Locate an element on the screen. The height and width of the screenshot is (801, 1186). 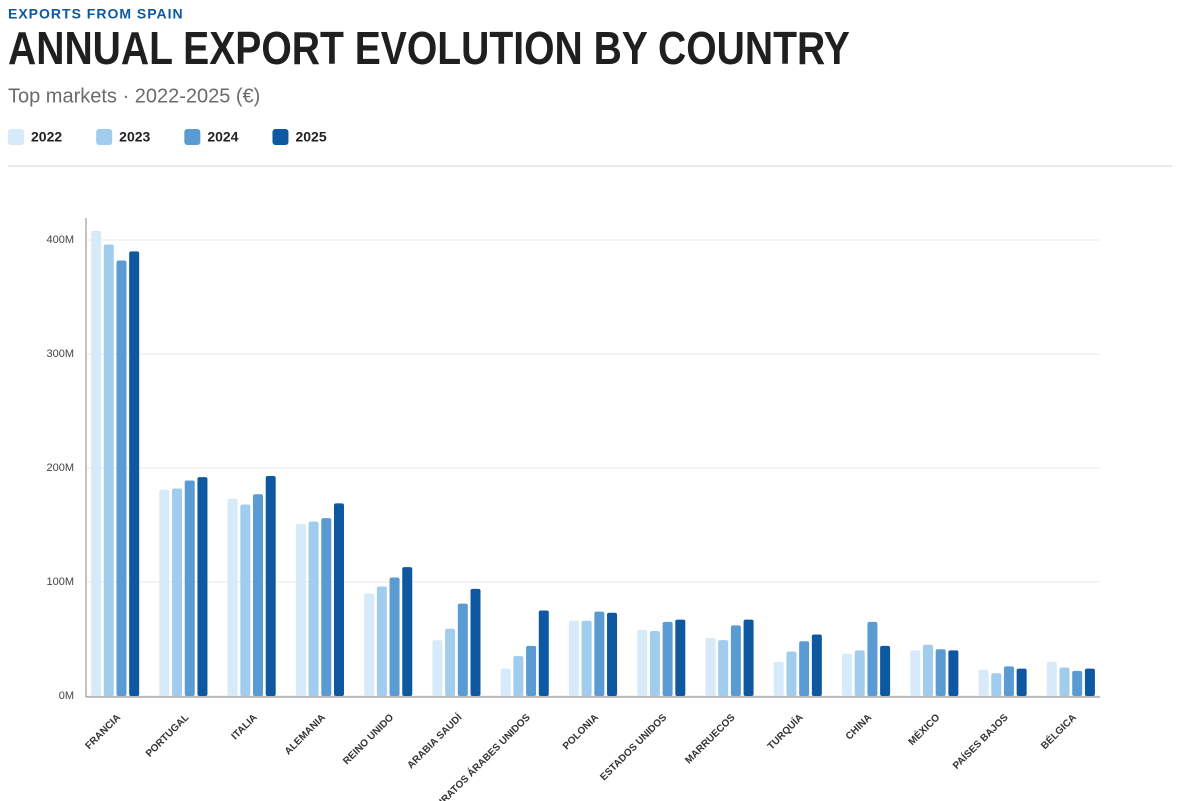
x-tick-label: ARABIA SAUDÍ is located at coordinates (434, 741).